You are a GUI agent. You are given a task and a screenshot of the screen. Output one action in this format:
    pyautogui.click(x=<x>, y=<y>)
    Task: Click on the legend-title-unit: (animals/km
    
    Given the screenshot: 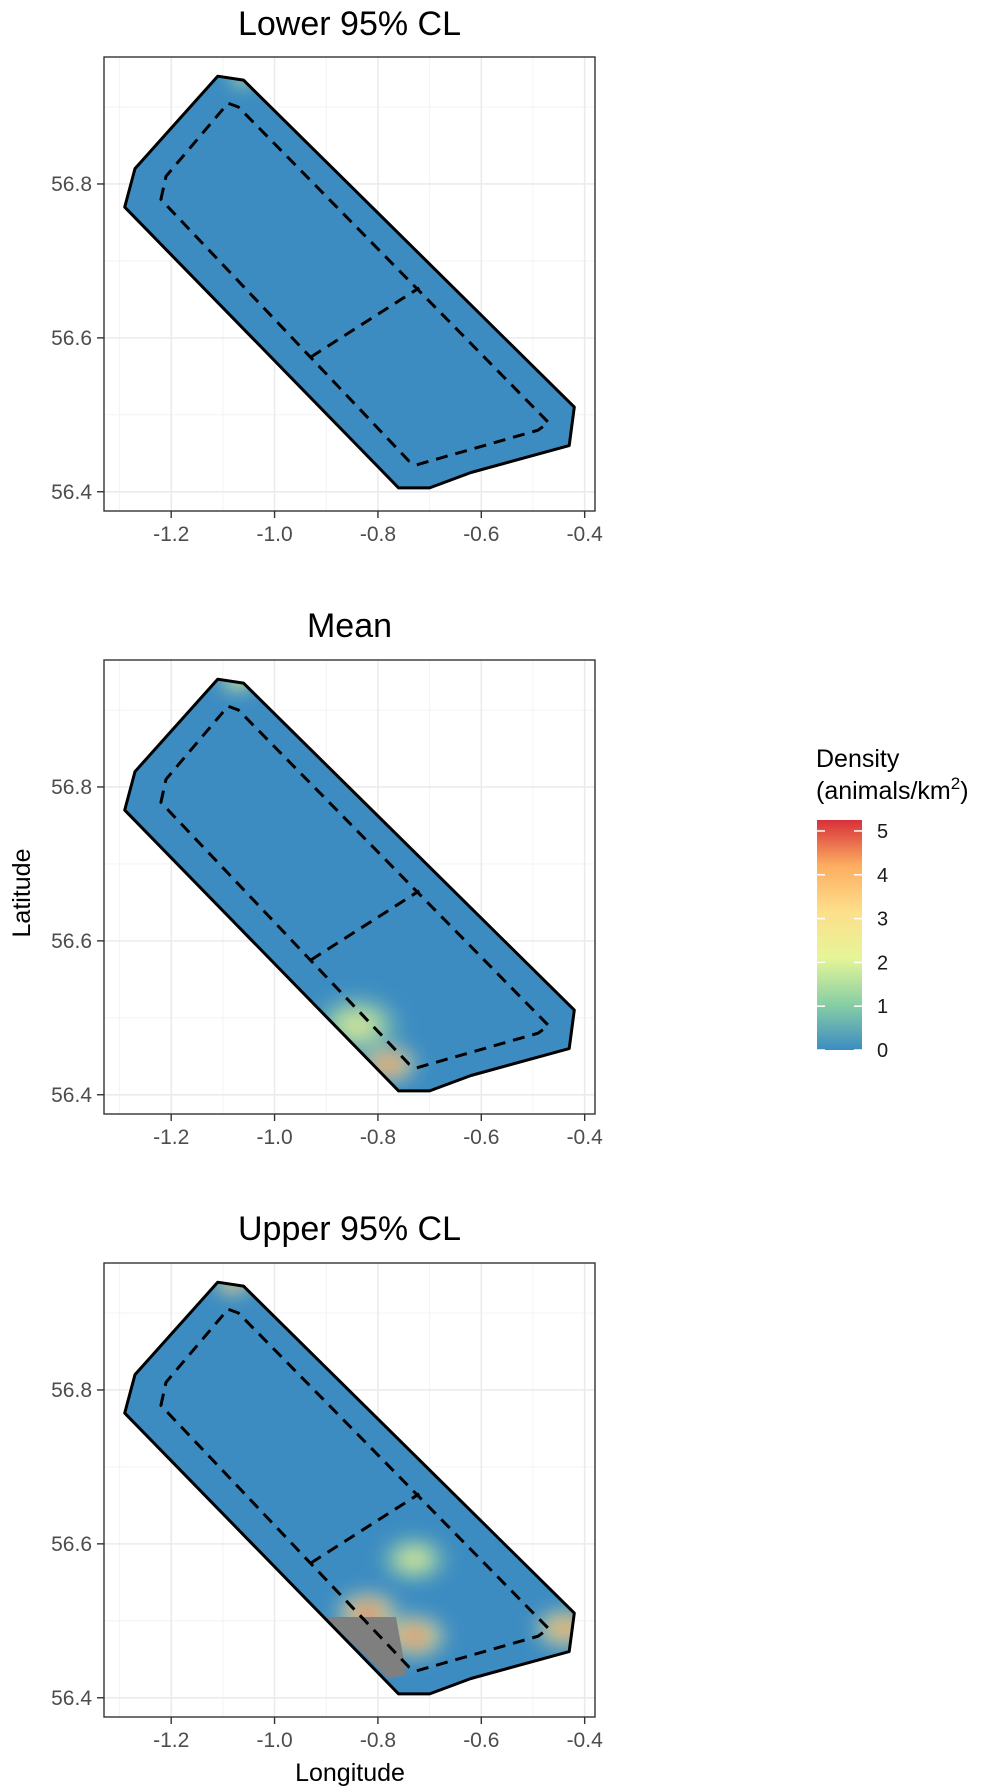 What is the action you would take?
    pyautogui.click(x=883, y=791)
    